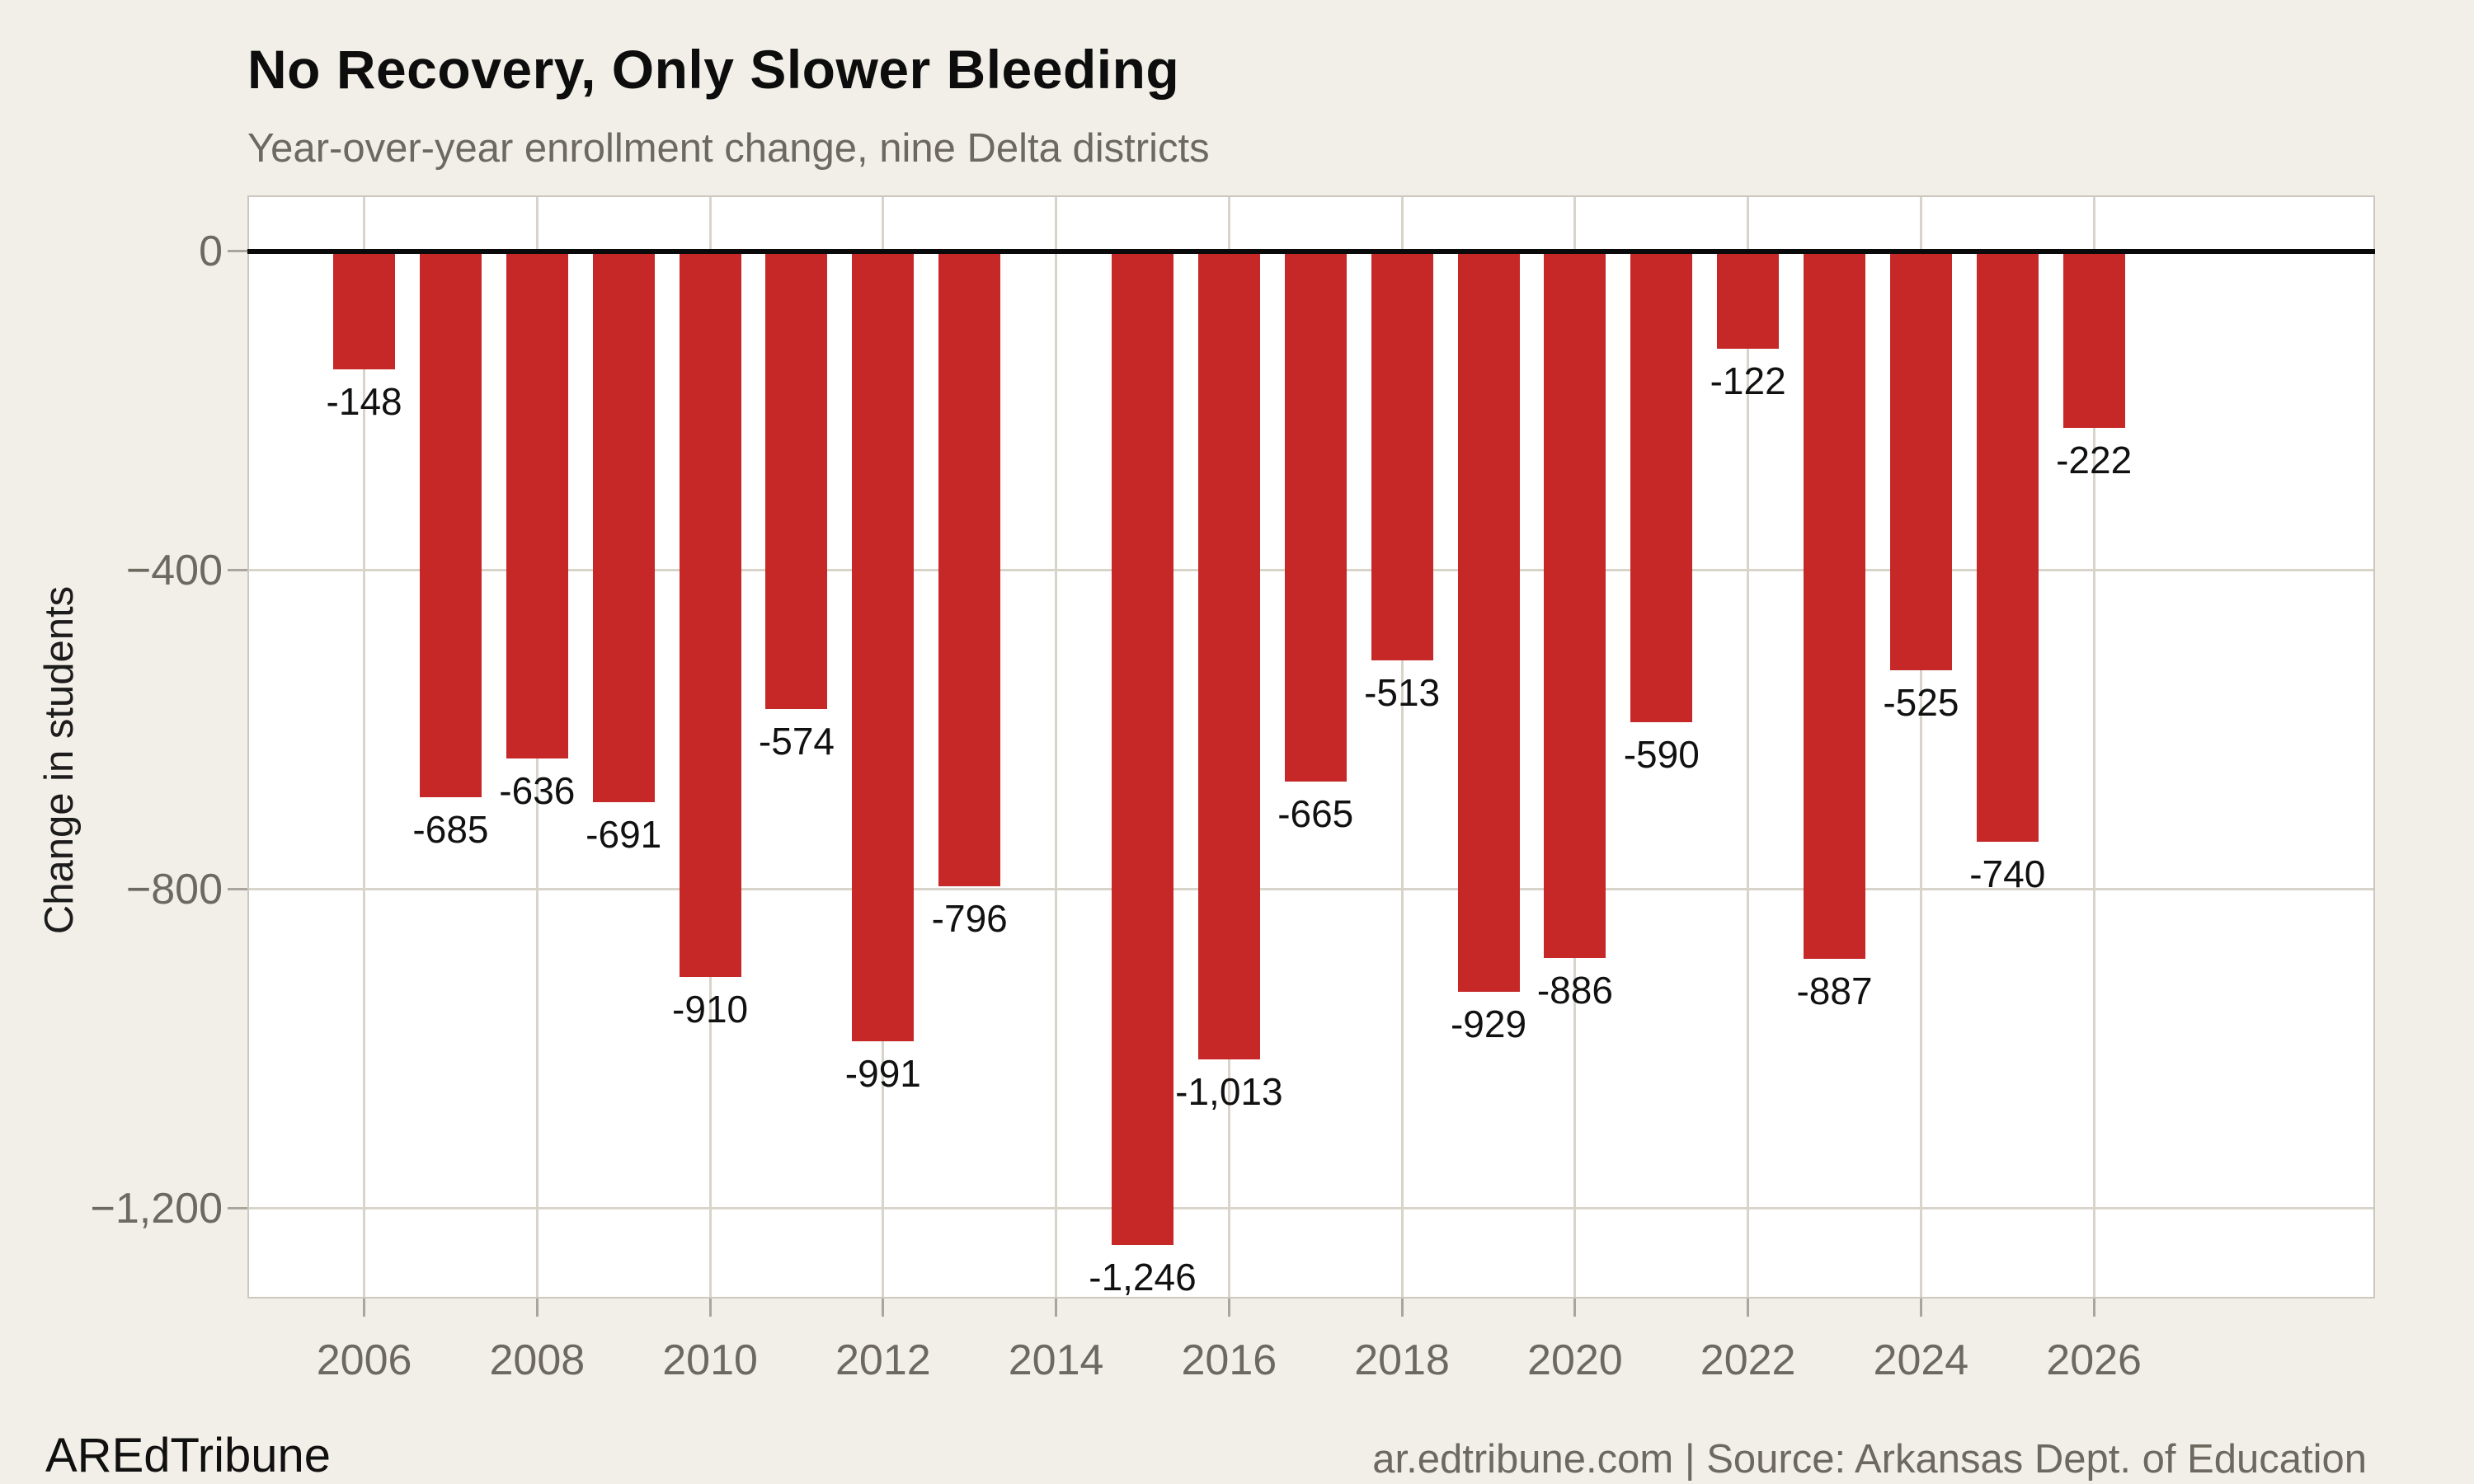  Describe the element at coordinates (537, 791) in the screenshot. I see `bar-value-label: -636` at that location.